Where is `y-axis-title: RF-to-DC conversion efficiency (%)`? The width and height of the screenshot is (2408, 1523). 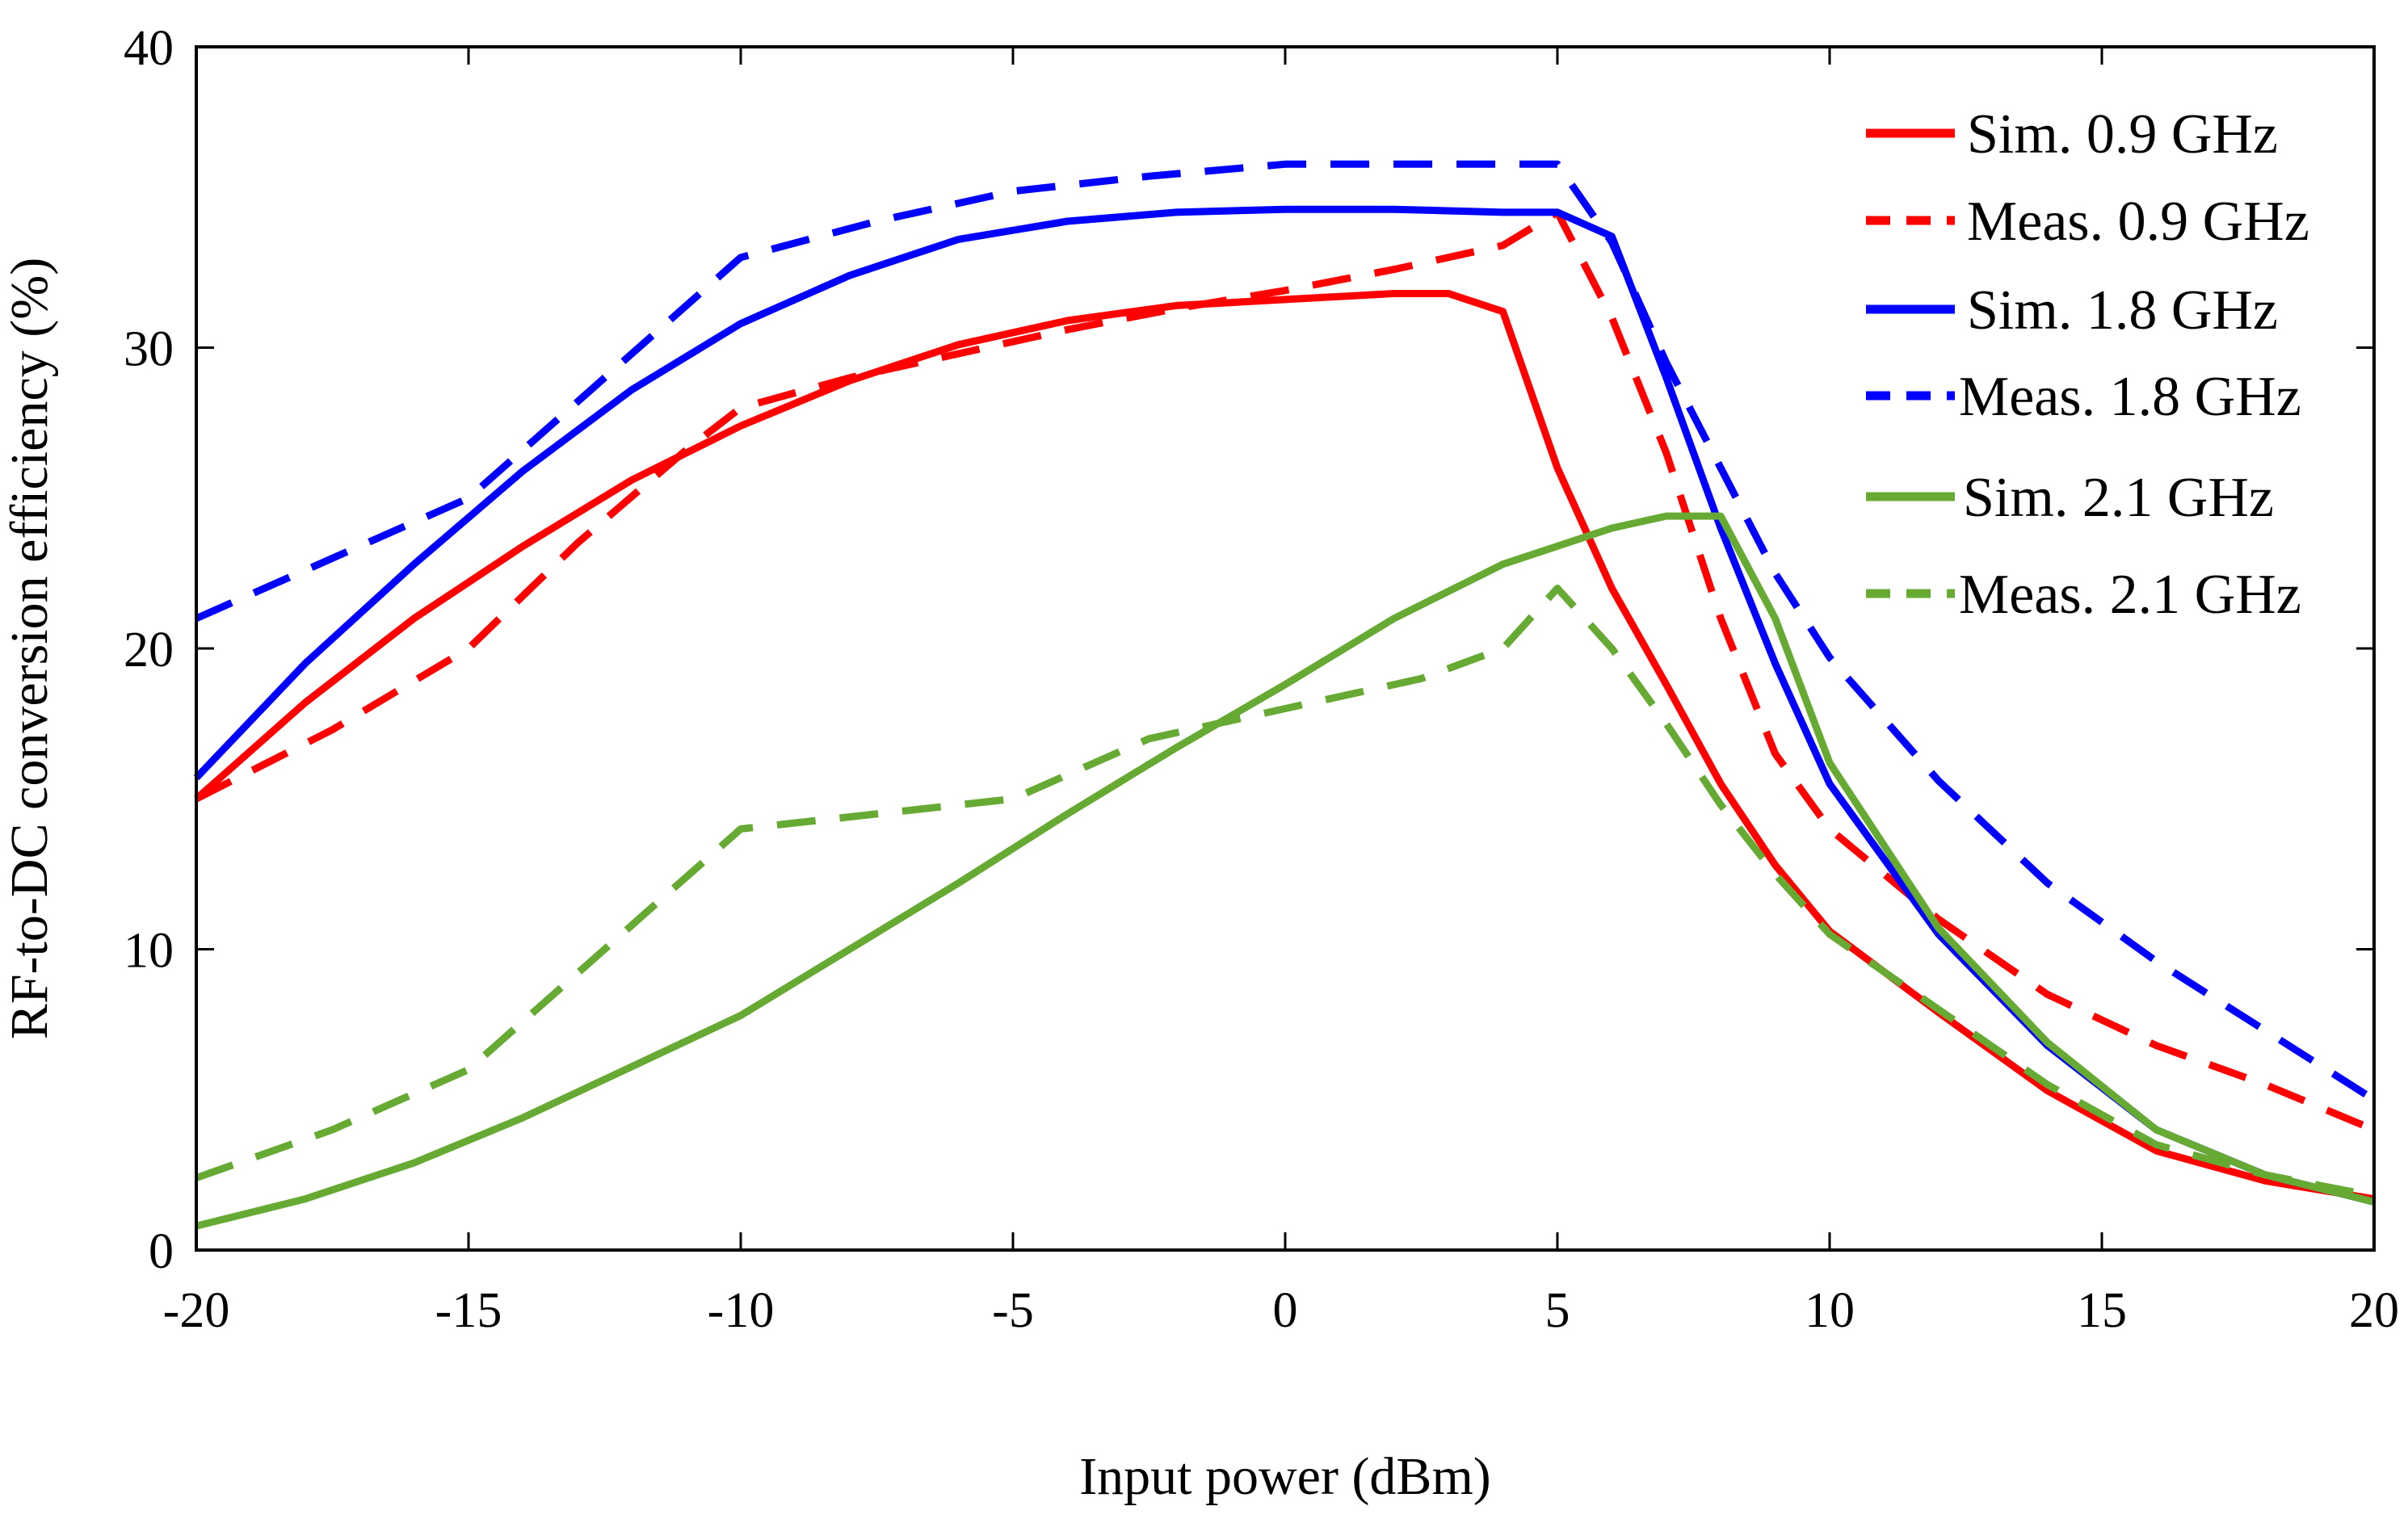
y-axis-title: RF-to-DC conversion efficiency (%) is located at coordinates (29, 648).